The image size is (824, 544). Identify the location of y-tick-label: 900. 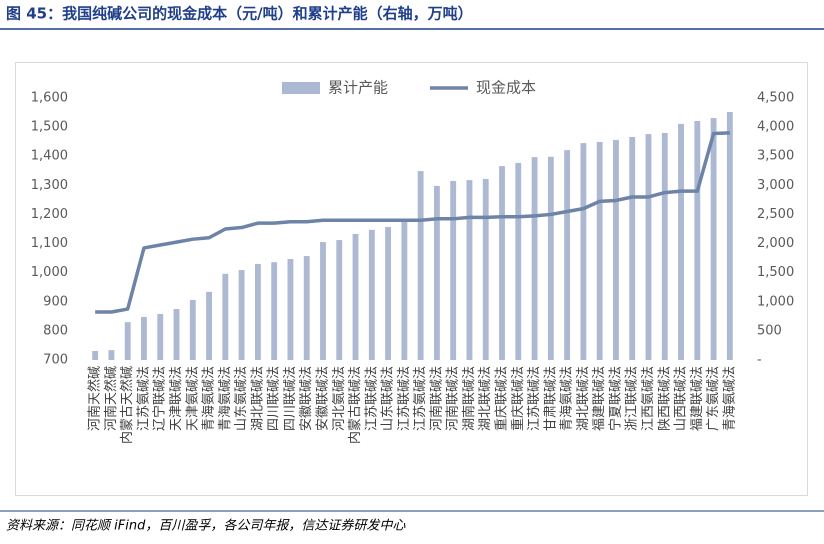
(55, 301).